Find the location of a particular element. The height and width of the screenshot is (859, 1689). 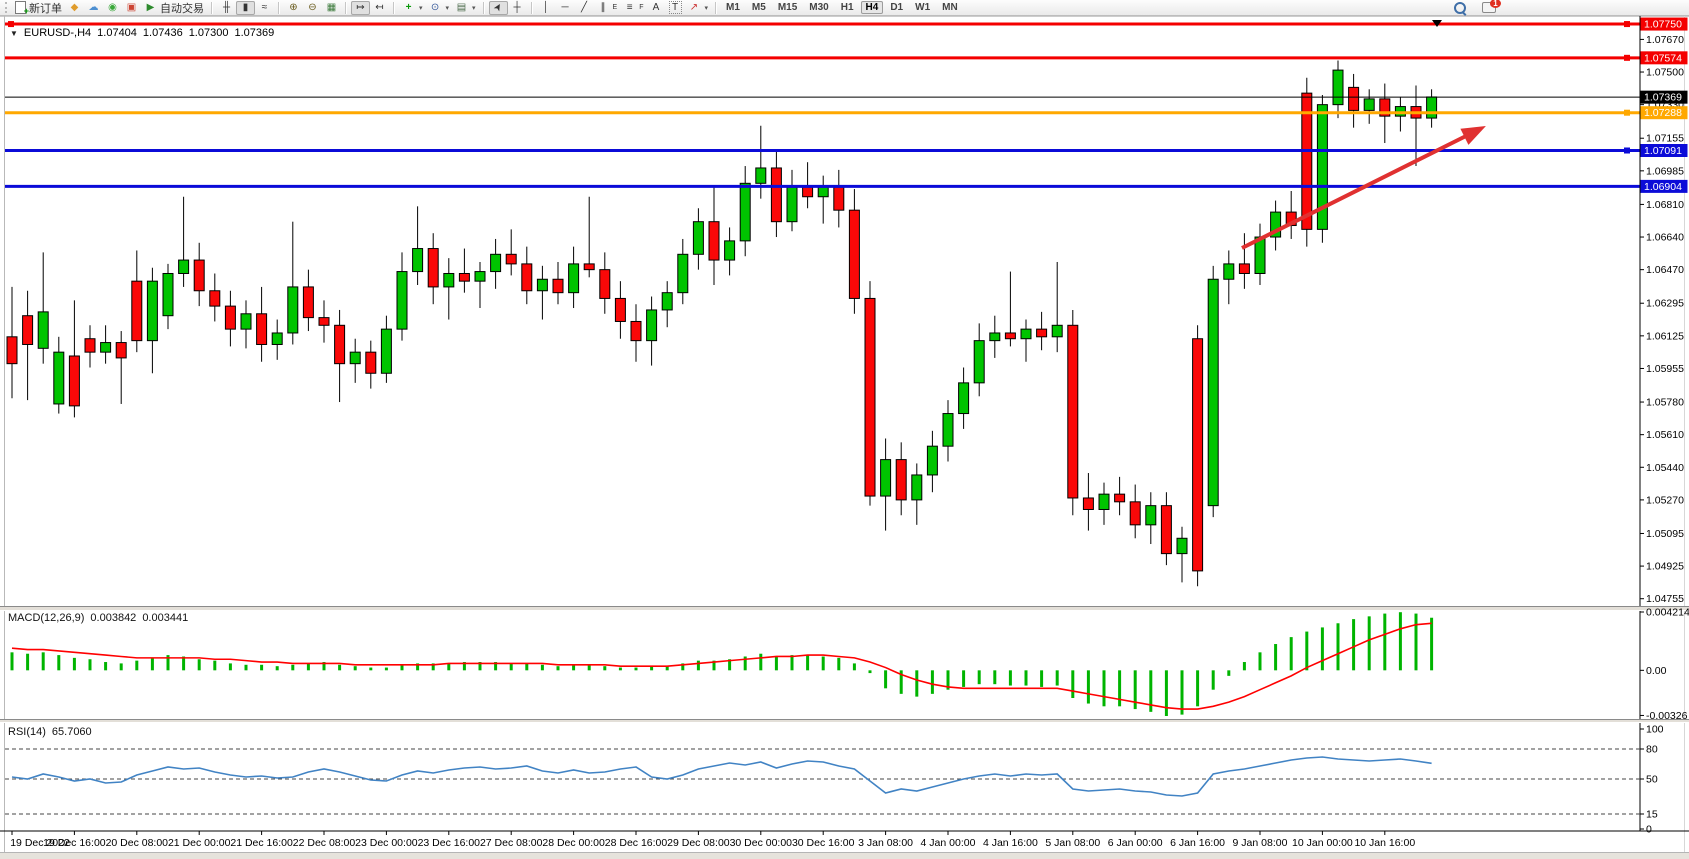

svg-text: 100 is located at coordinates (1655, 730).